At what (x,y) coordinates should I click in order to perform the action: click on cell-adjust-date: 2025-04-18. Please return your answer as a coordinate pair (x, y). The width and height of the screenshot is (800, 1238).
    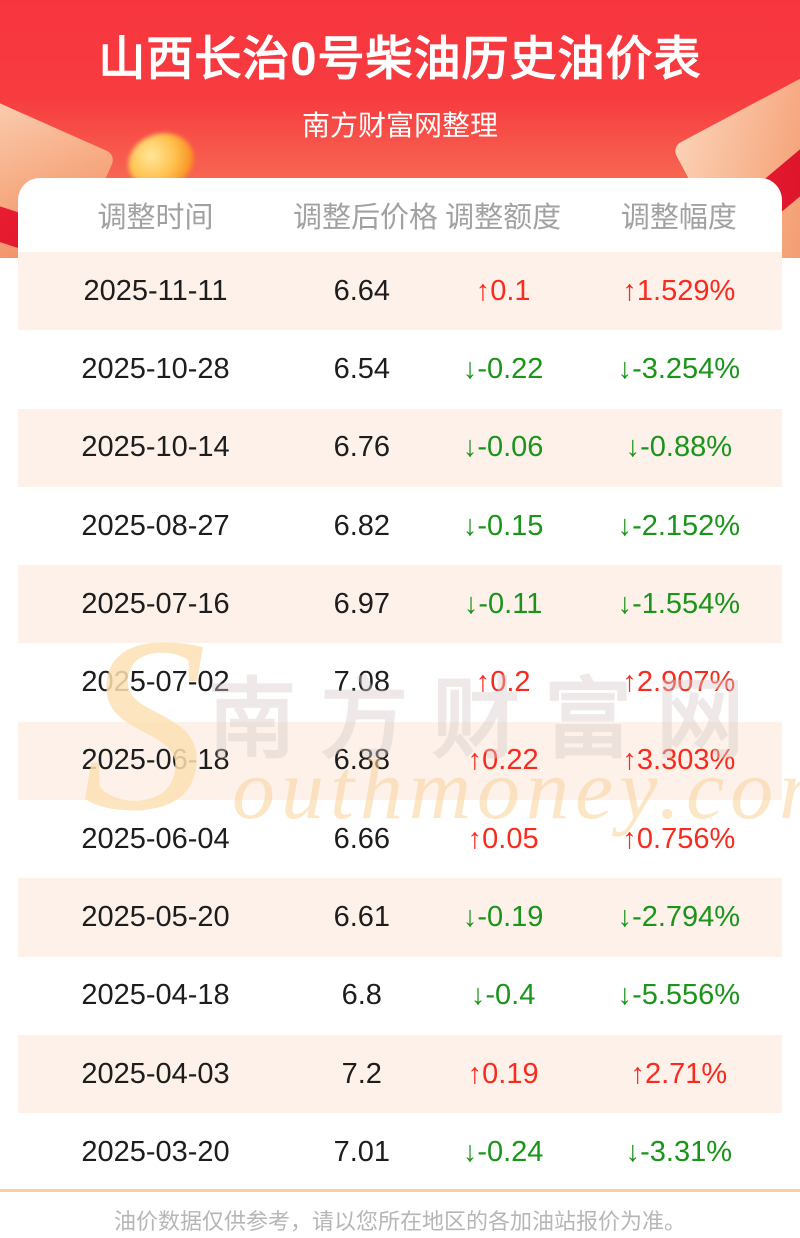
    Looking at the image, I should click on (155, 995).